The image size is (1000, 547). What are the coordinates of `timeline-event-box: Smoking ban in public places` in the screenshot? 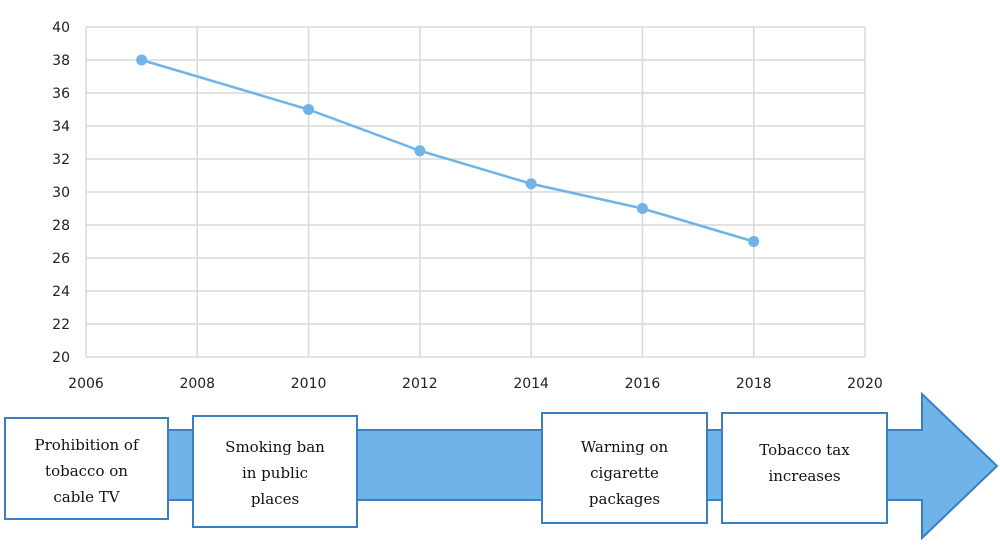 It's located at (275, 471).